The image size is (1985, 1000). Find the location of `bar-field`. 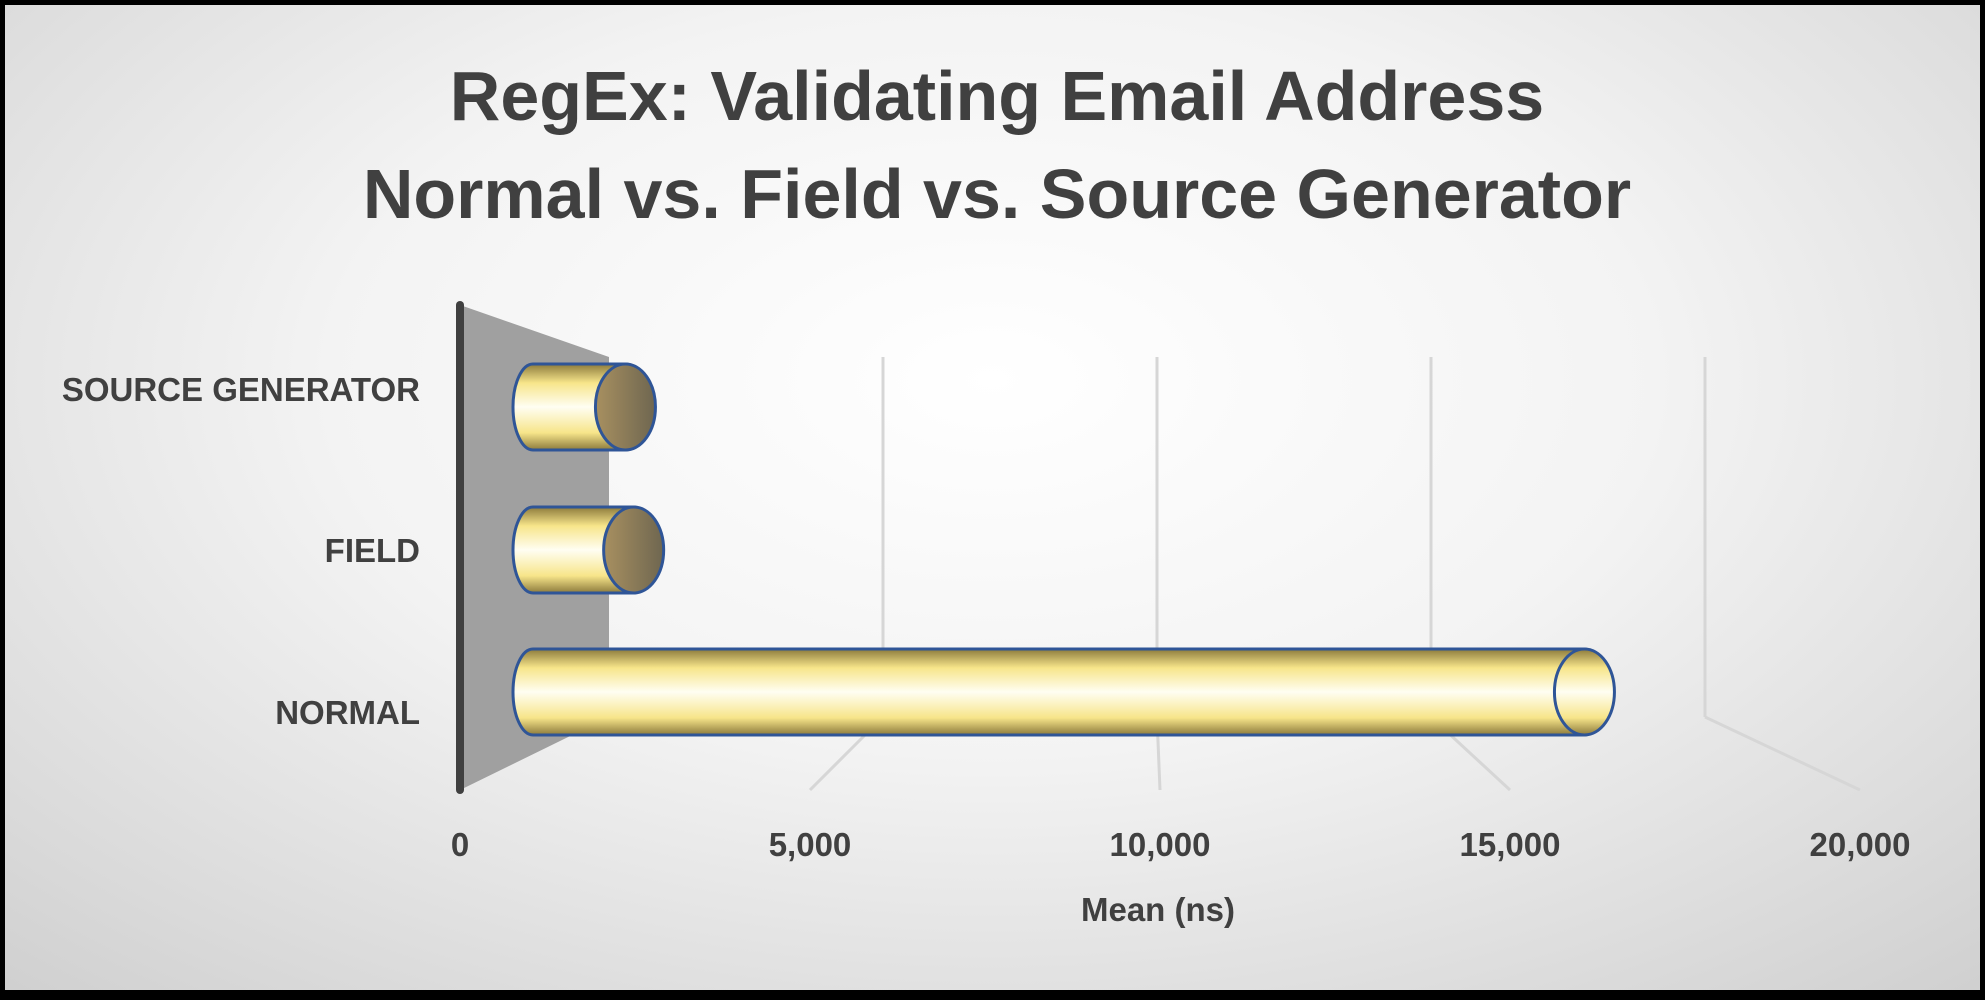

bar-field is located at coordinates (588, 550).